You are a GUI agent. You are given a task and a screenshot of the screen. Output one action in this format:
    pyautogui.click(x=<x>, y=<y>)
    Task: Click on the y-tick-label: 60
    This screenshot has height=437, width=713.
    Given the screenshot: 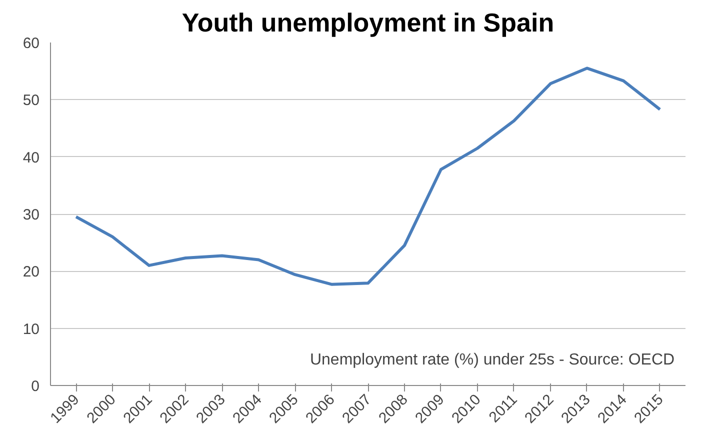 What is the action you would take?
    pyautogui.click(x=31, y=43)
    